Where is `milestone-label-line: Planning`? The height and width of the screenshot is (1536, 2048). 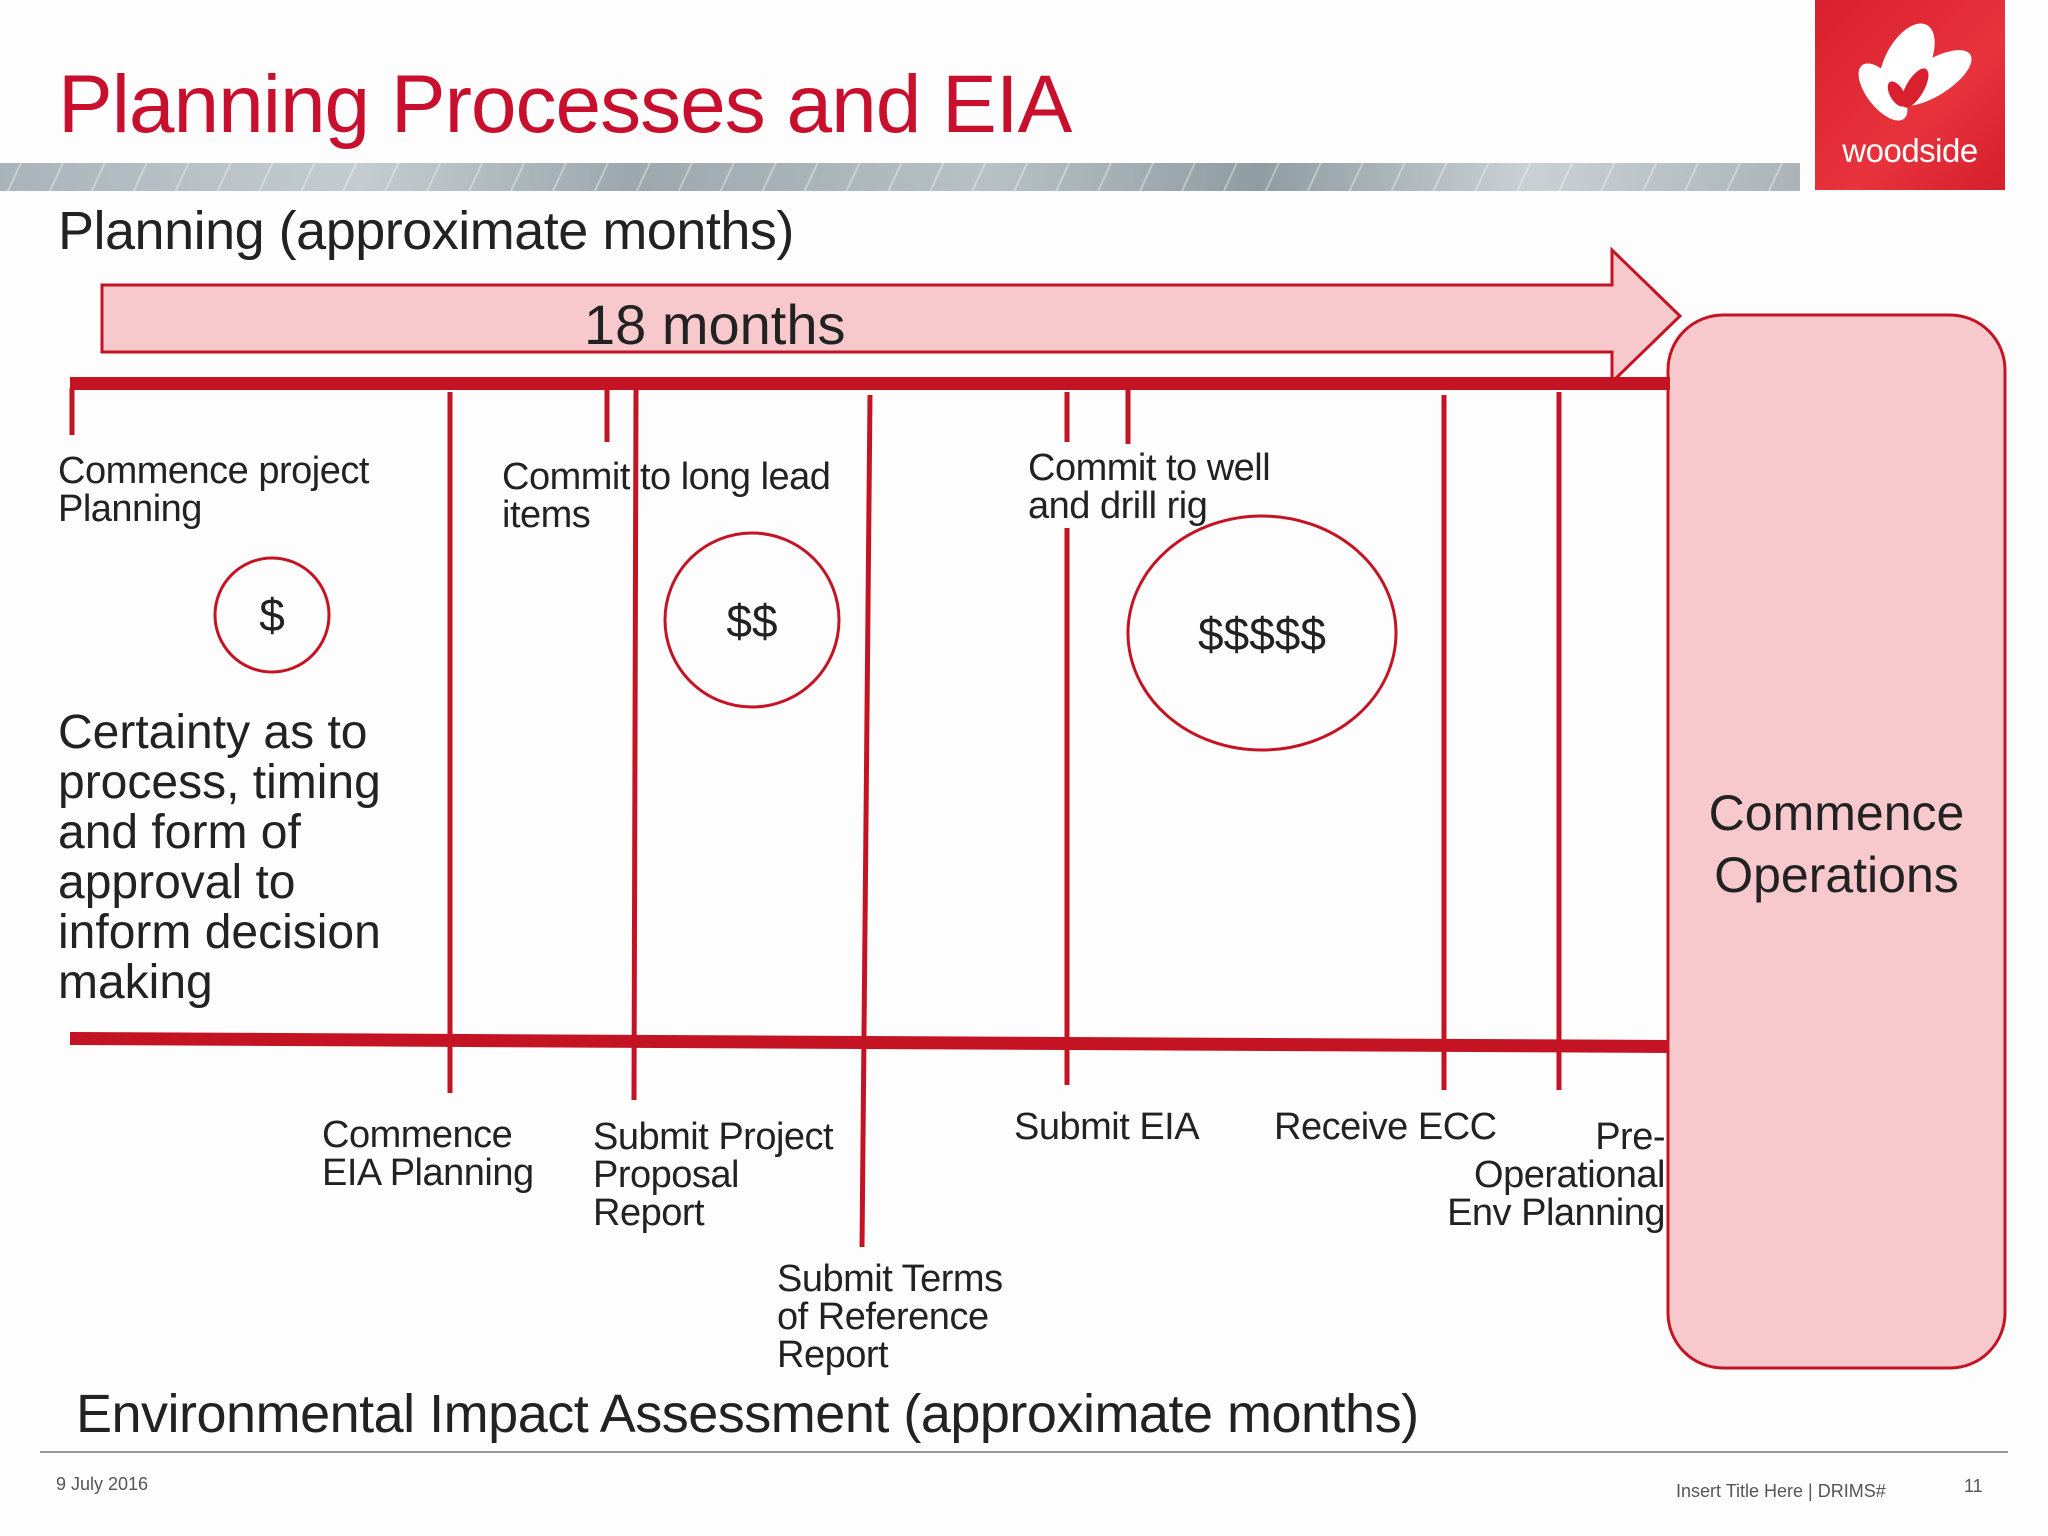
milestone-label-line: Planning is located at coordinates (130, 509).